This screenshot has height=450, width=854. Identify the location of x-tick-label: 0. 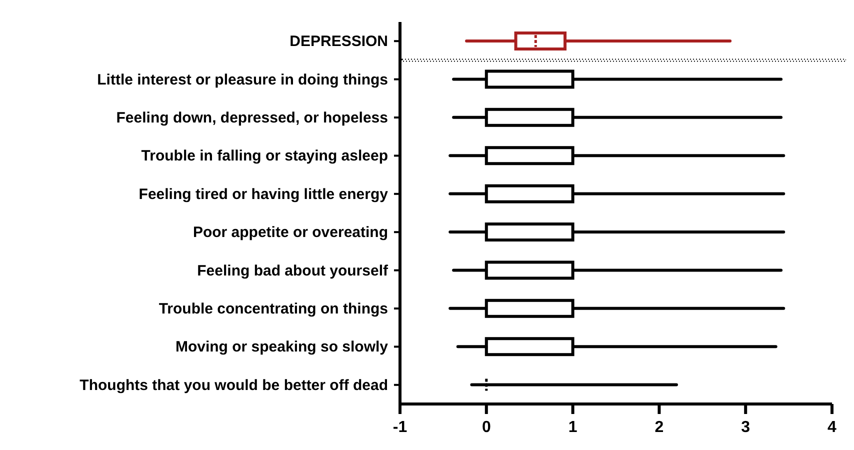
(486, 427).